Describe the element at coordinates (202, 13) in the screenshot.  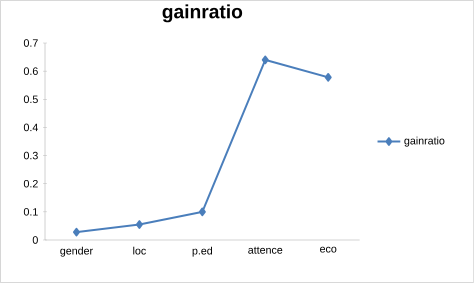
I see `chart-title: gainratio` at that location.